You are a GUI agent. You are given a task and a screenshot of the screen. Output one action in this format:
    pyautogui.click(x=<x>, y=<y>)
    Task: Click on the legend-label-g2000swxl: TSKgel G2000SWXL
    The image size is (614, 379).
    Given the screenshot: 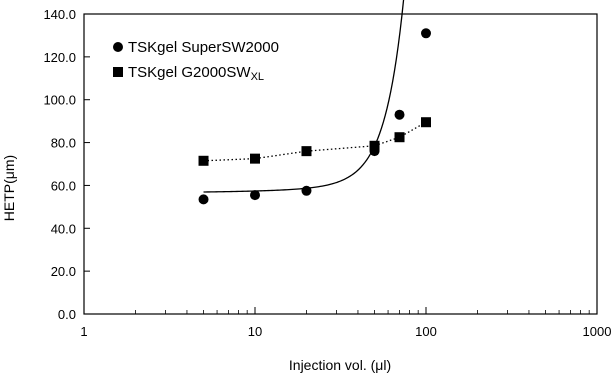 What is the action you would take?
    pyautogui.click(x=196, y=73)
    